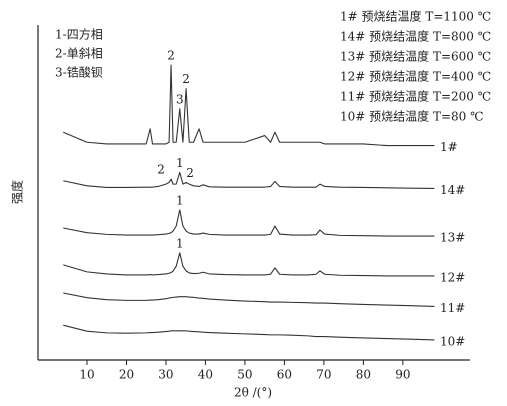  What do you see at coordinates (452, 190) in the screenshot?
I see `series-label: 14#` at bounding box center [452, 190].